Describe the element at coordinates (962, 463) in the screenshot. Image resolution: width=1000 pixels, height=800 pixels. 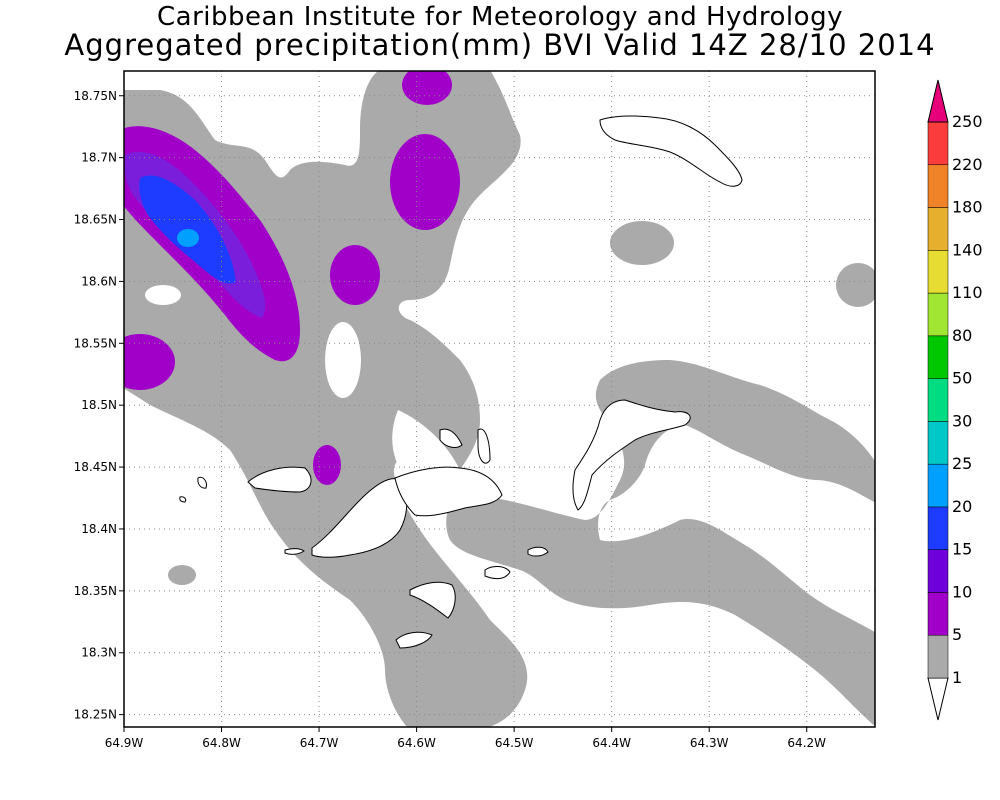
I see `colorbar-label: 25` at that location.